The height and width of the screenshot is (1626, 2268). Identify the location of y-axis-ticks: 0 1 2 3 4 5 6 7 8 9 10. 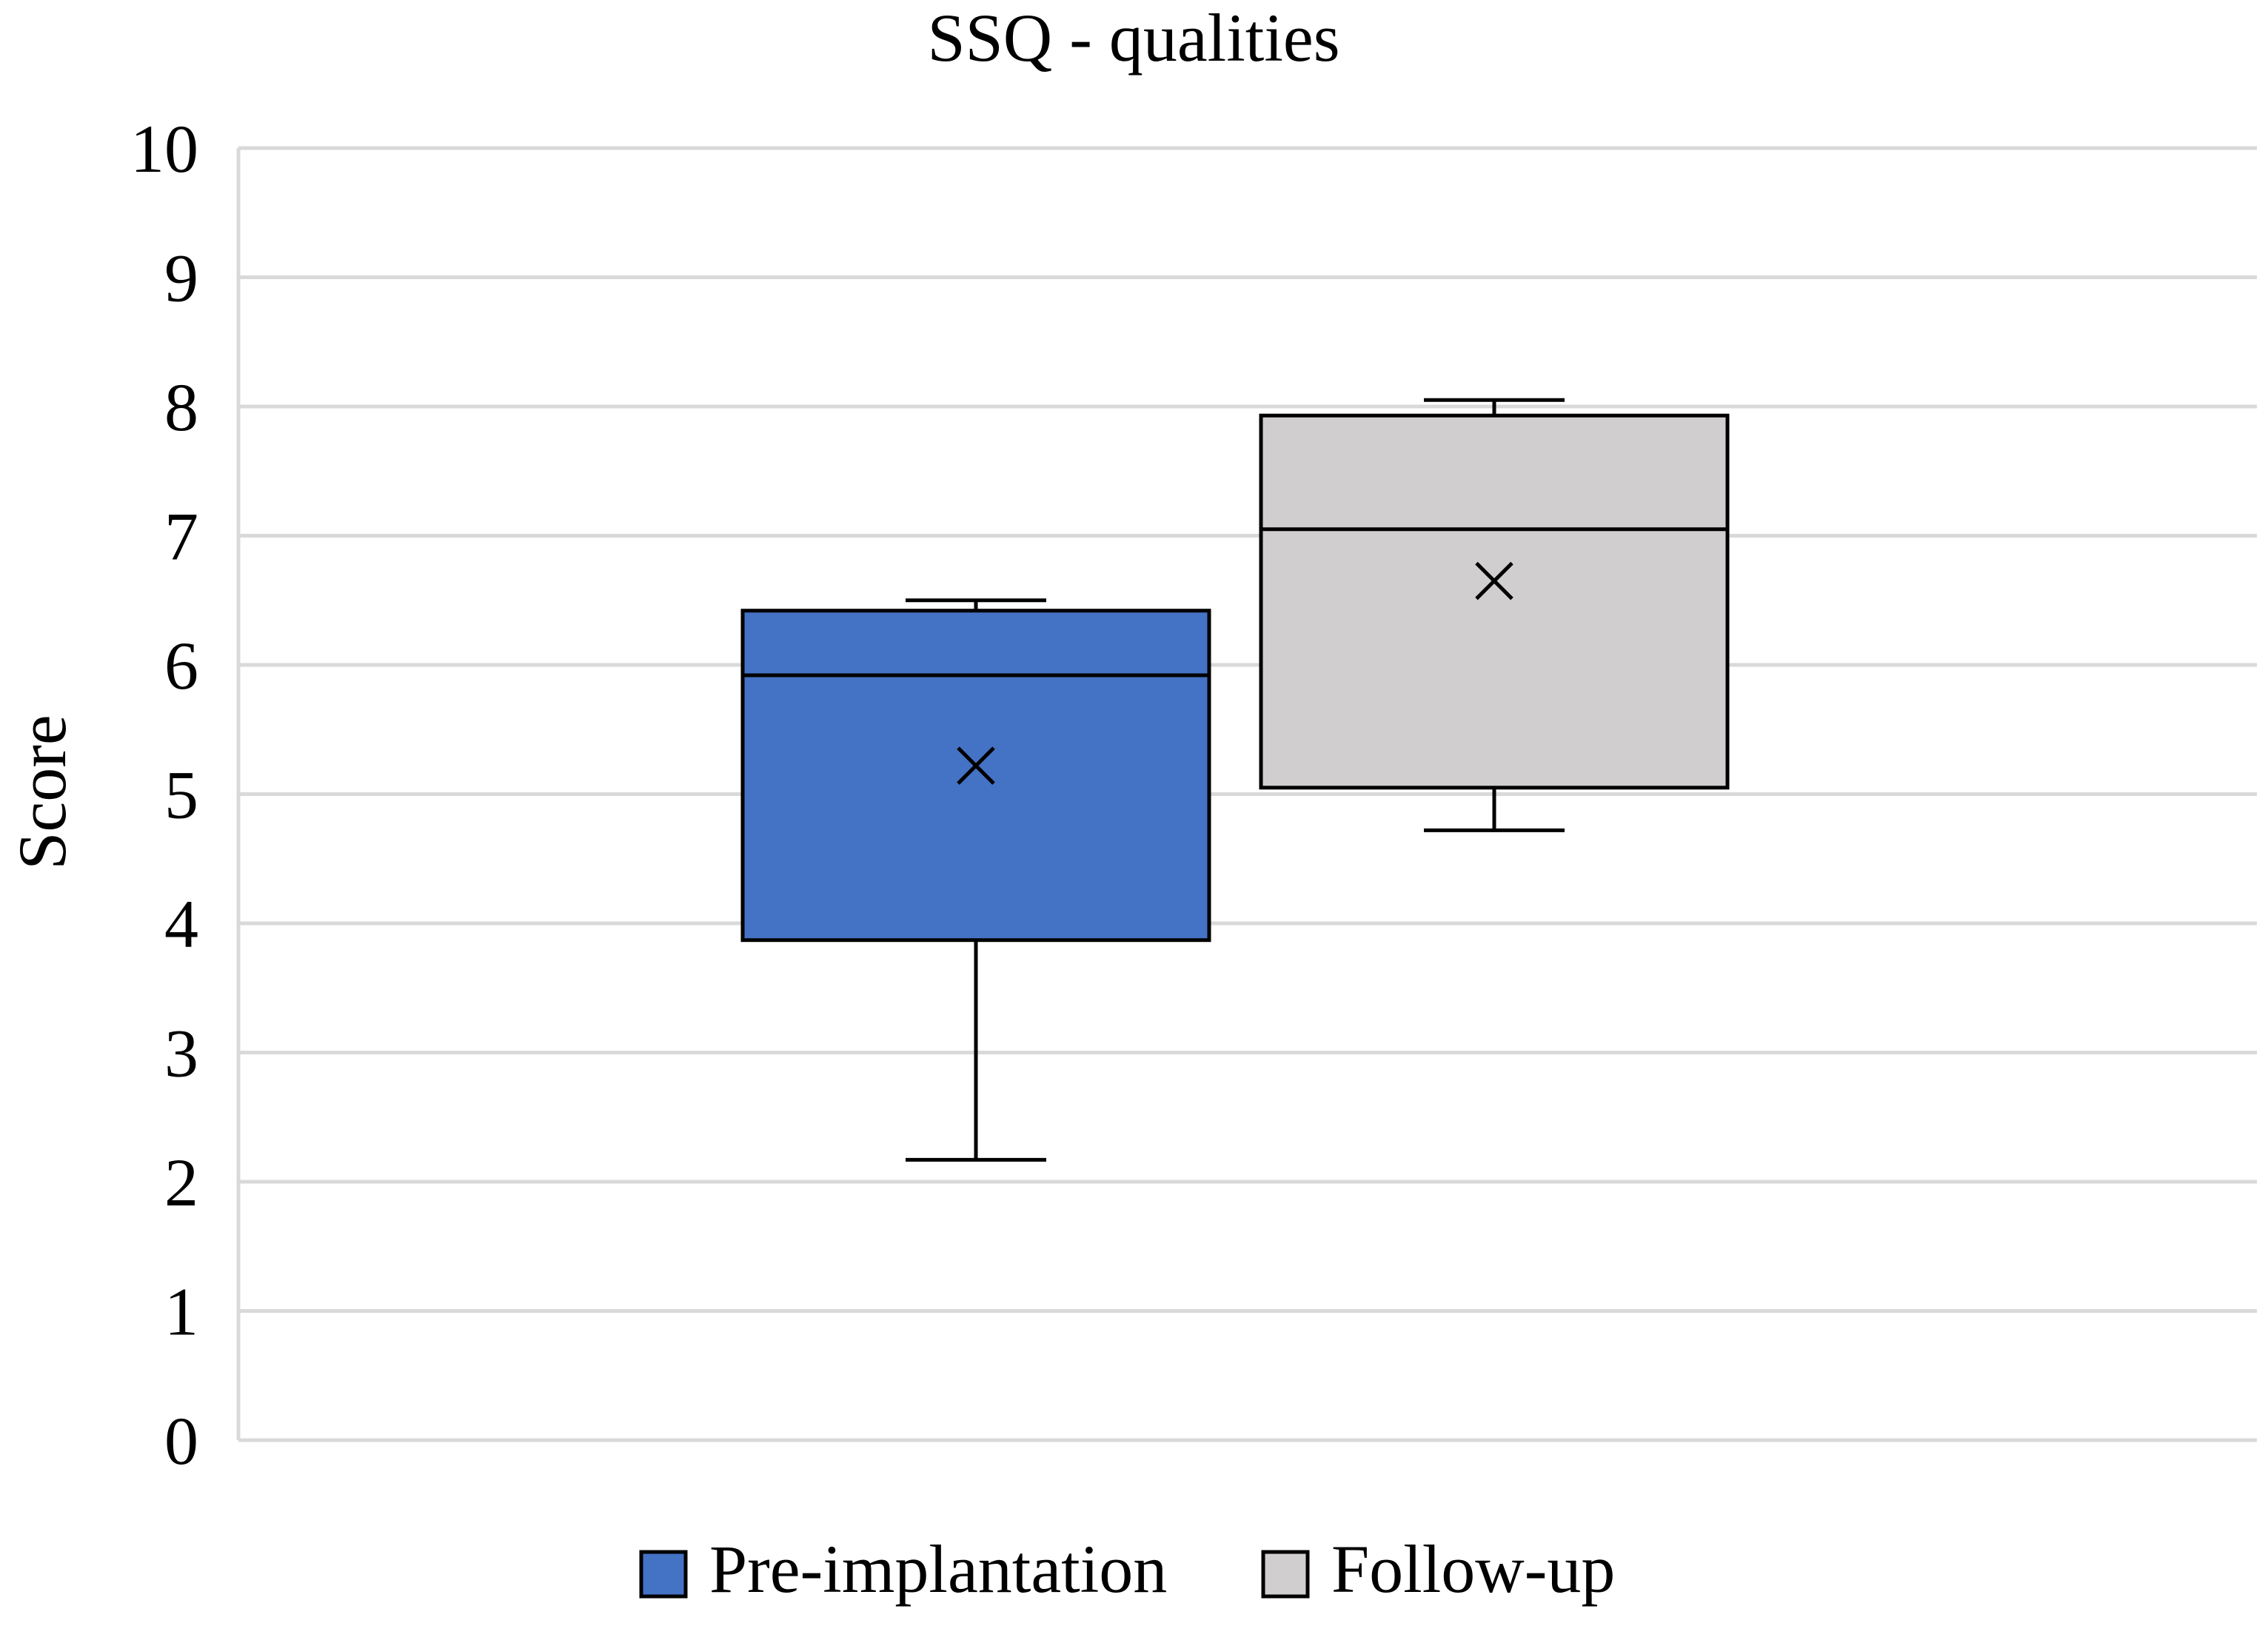
(164, 795).